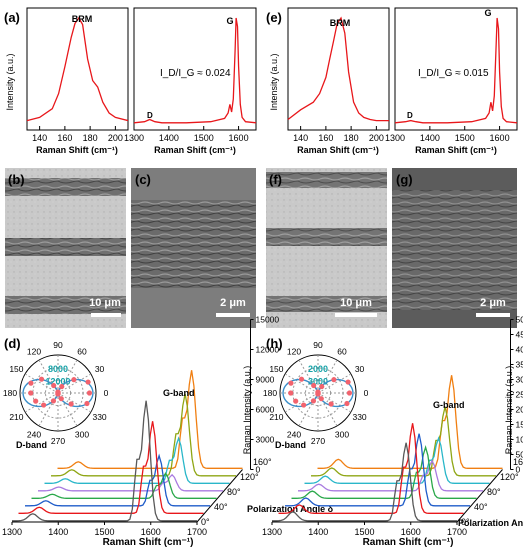 The width and height of the screenshot is (523, 550). Describe the element at coordinates (342, 435) in the screenshot. I see `polar-angle-label: 300` at that location.